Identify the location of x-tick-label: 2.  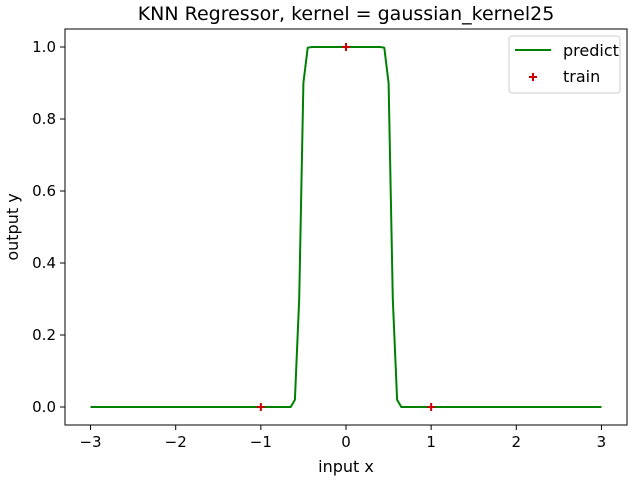
(517, 442).